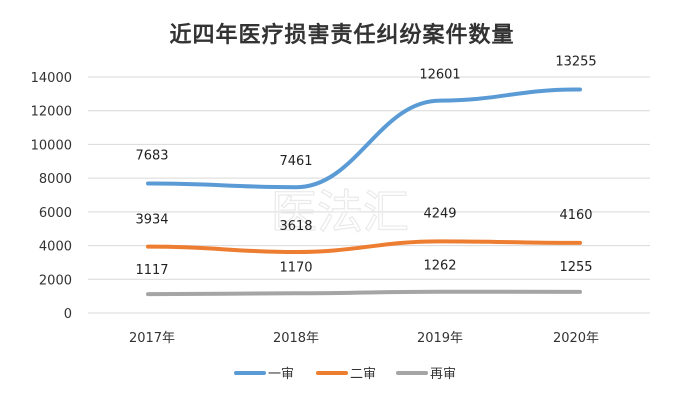 This screenshot has height=400, width=684. Describe the element at coordinates (443, 374) in the screenshot. I see `legend-label: 再审` at that location.